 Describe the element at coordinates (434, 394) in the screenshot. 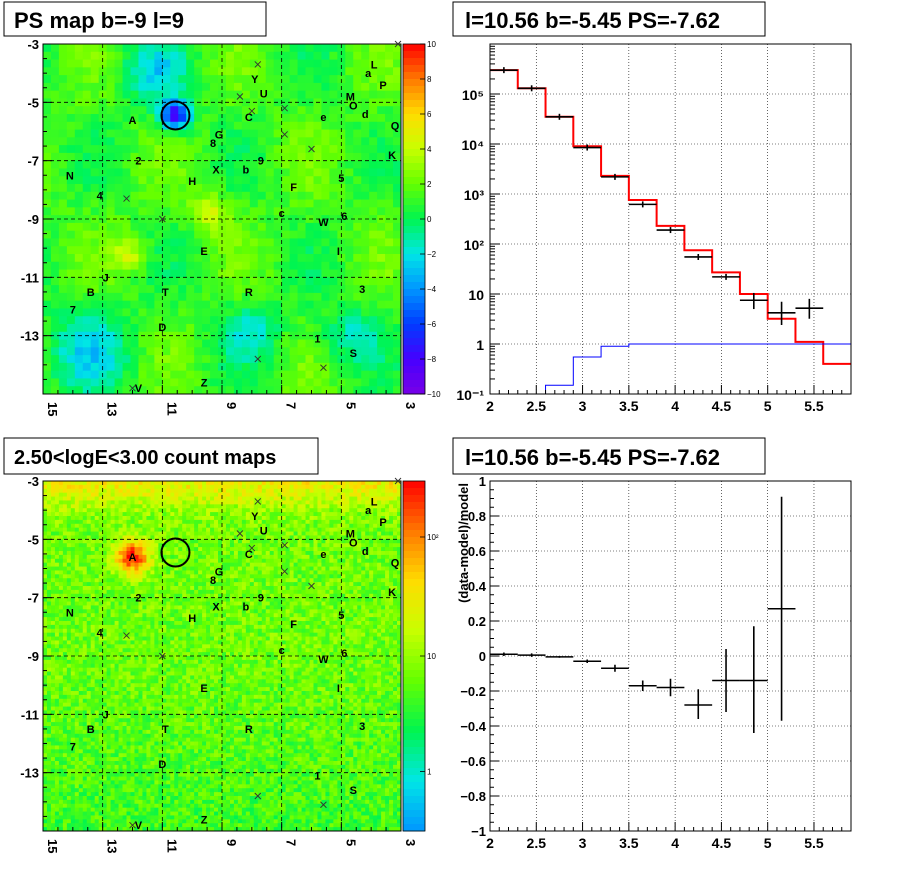

I see `colorbar-tick-label: −10` at that location.